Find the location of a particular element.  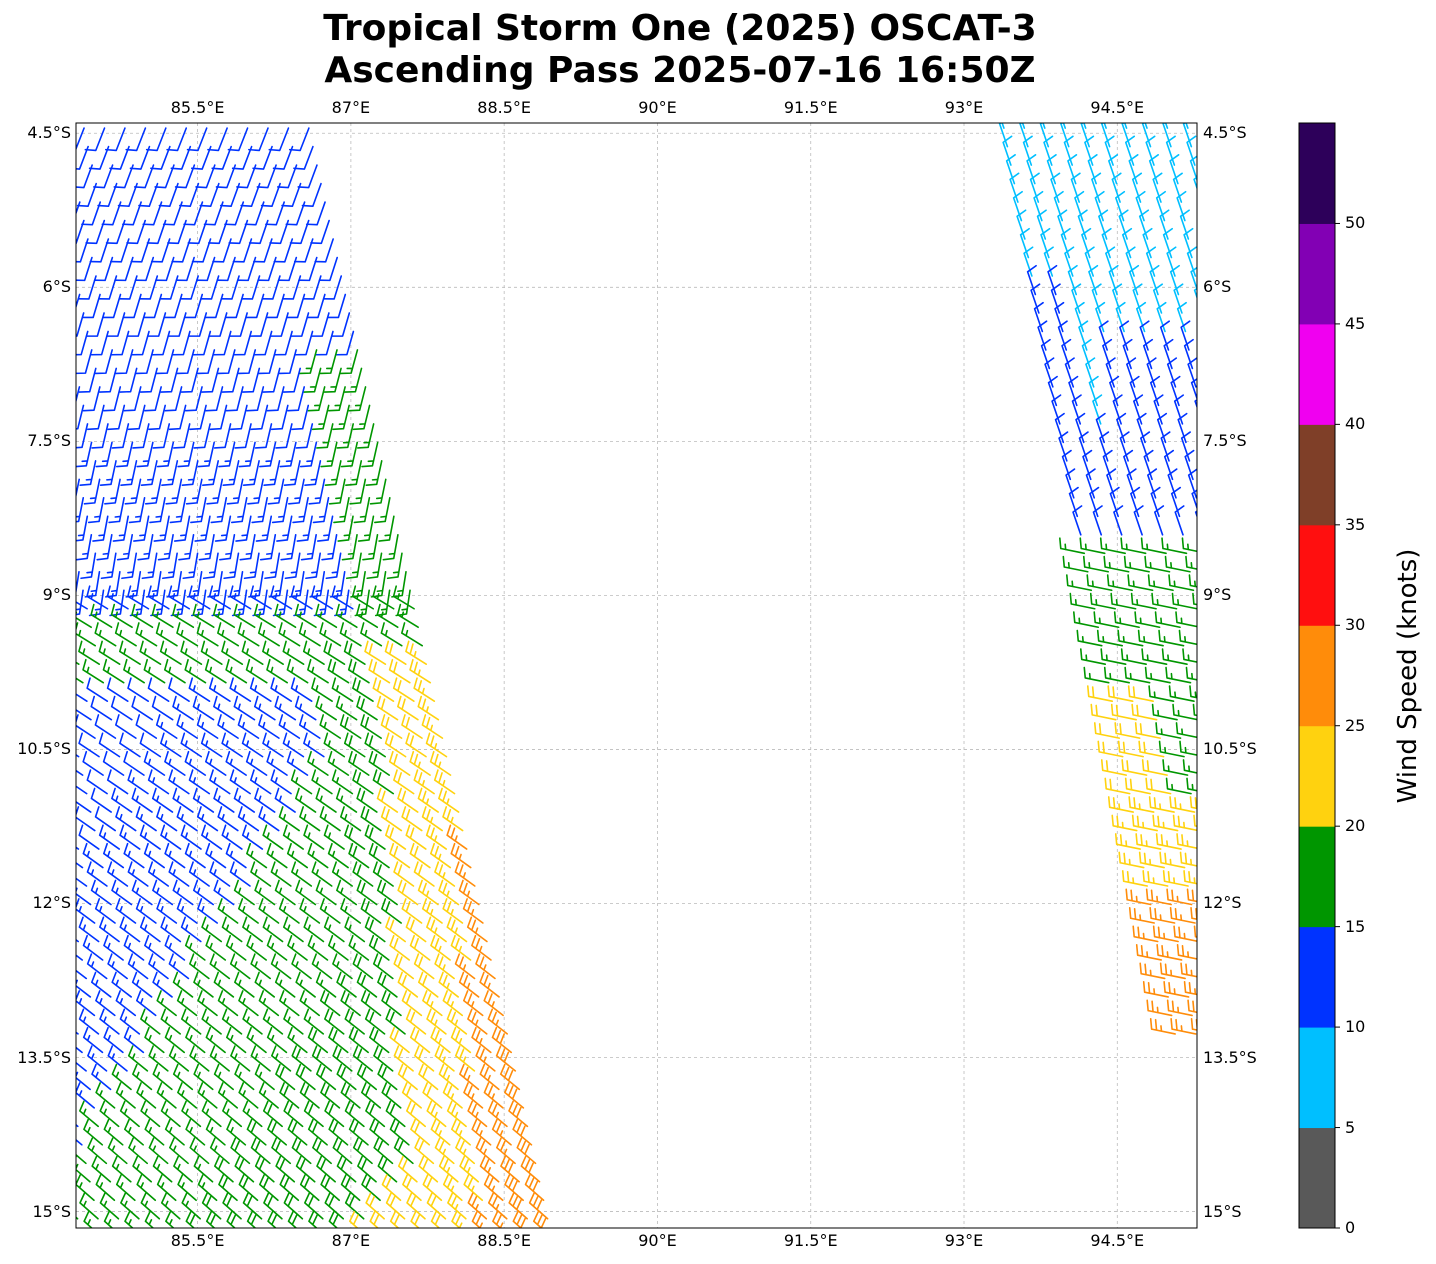

colorbar-tick-label: 5 is located at coordinates (1350, 1127).